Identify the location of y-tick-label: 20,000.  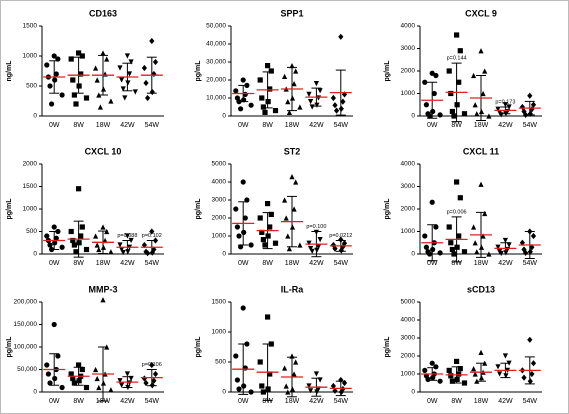
(216, 80).